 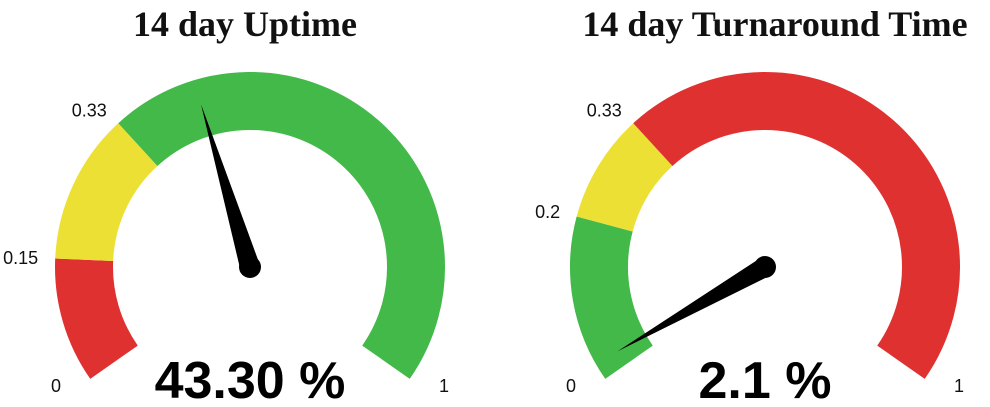 I want to click on gauge-tick-label: 0.15, so click(x=20, y=258).